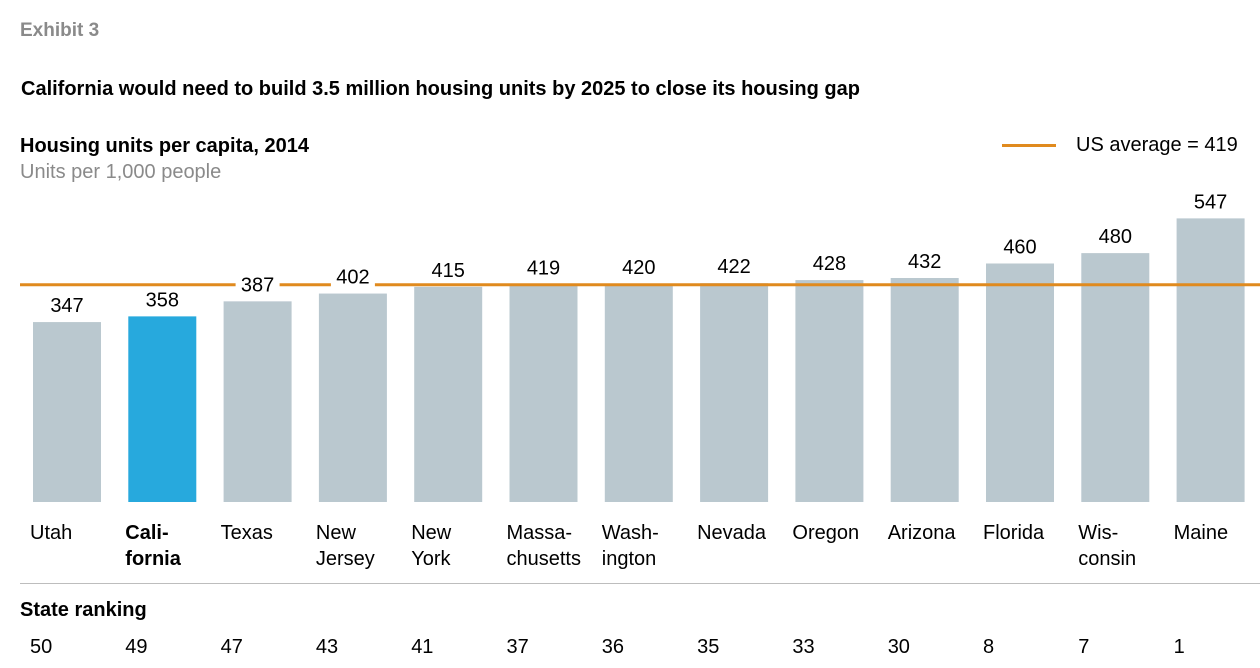 The width and height of the screenshot is (1260, 668). Describe the element at coordinates (638, 393) in the screenshot. I see `bar-washington` at that location.